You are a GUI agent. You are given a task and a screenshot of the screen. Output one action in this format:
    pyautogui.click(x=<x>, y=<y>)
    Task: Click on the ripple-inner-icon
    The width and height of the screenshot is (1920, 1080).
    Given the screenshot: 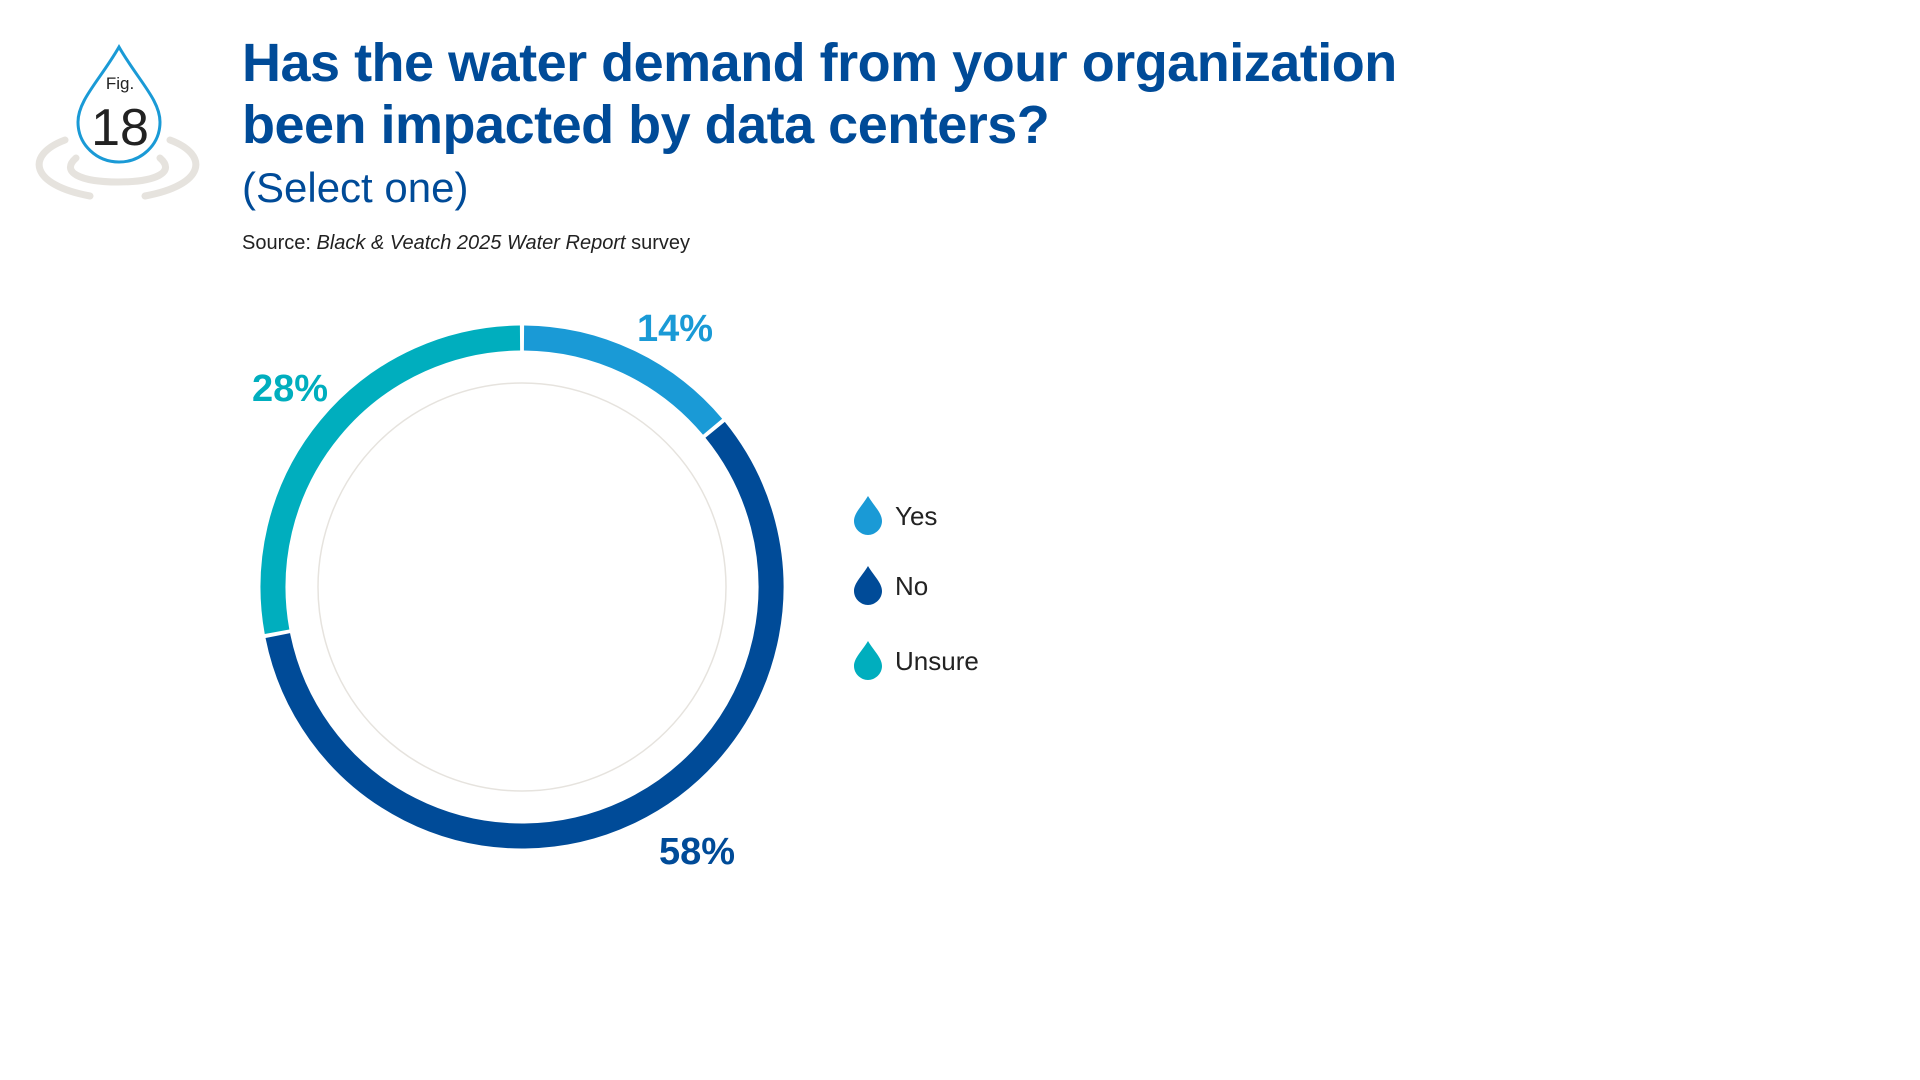 What is the action you would take?
    pyautogui.click(x=118, y=170)
    